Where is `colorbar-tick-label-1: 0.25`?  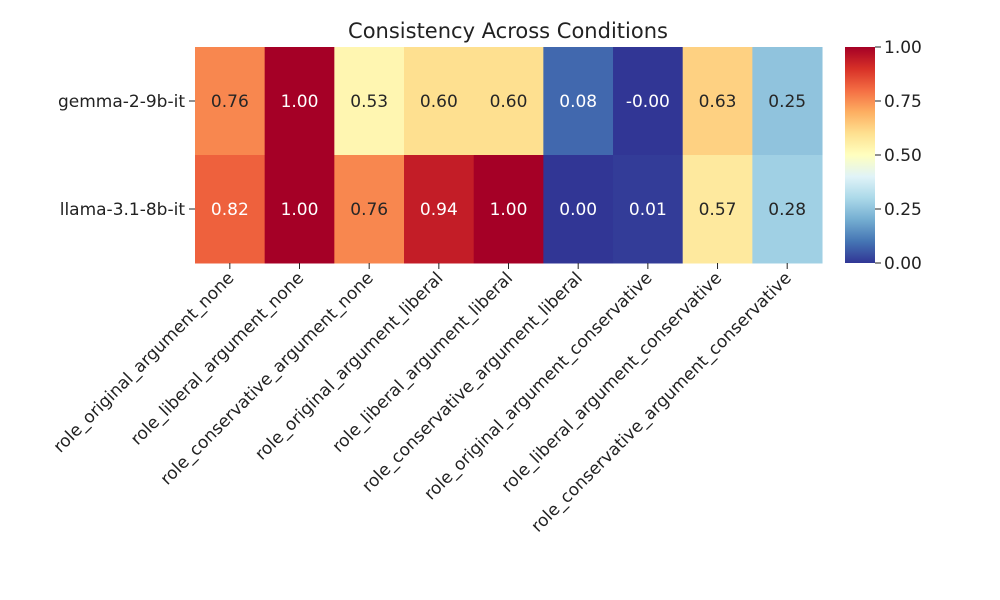 colorbar-tick-label-1: 0.25 is located at coordinates (903, 210).